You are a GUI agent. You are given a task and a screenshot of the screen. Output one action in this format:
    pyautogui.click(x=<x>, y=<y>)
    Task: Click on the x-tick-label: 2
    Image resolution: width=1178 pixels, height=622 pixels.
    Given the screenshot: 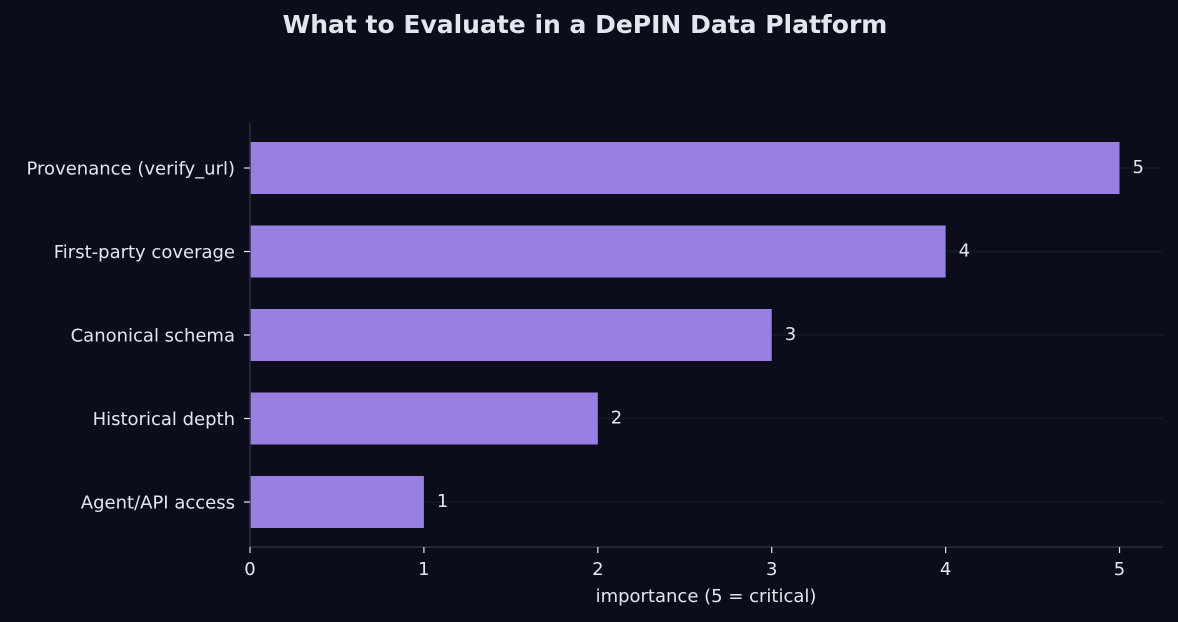 What is the action you would take?
    pyautogui.click(x=597, y=569)
    